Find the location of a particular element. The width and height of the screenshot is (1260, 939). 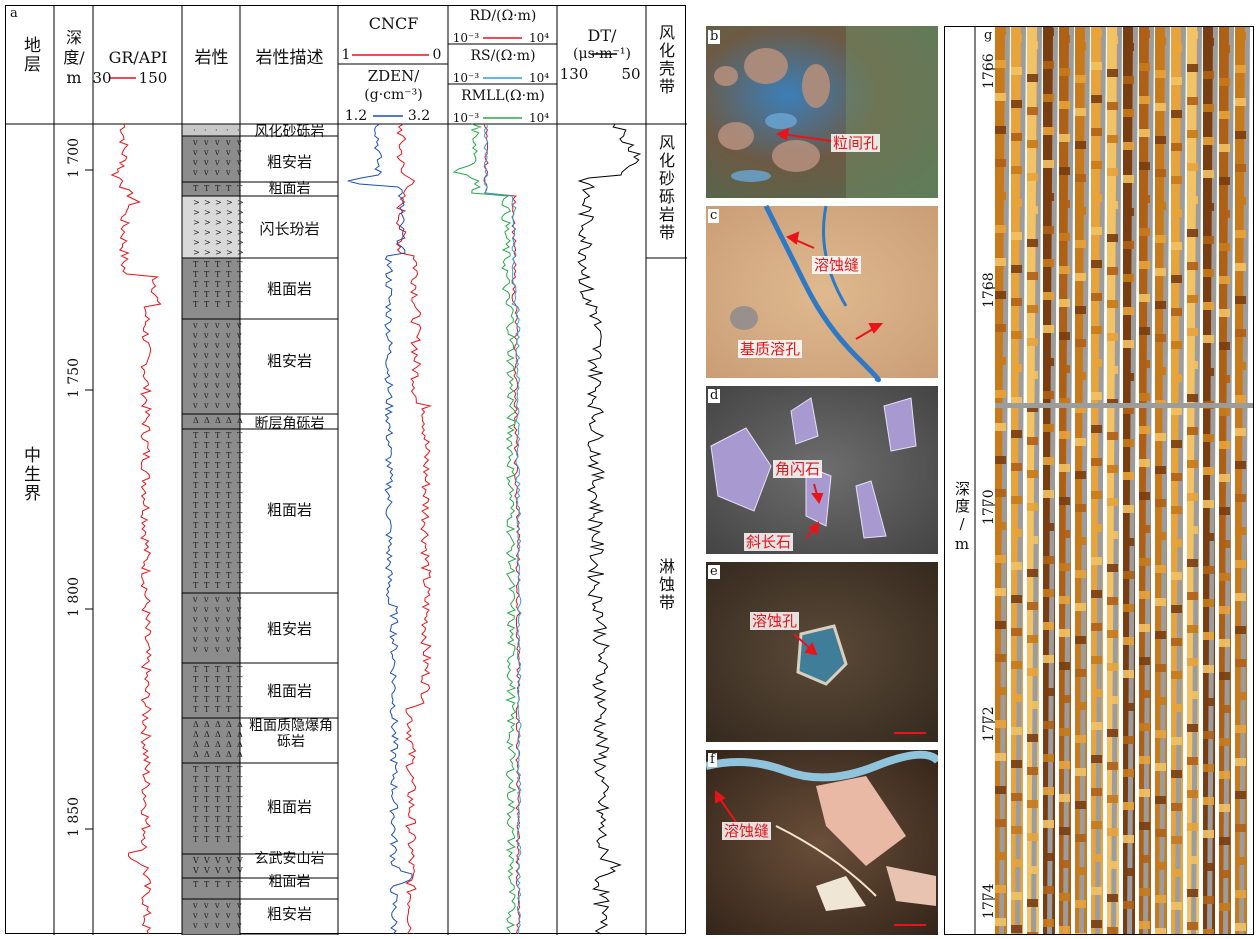

layer-label: 粗安岩 is located at coordinates (289, 629).